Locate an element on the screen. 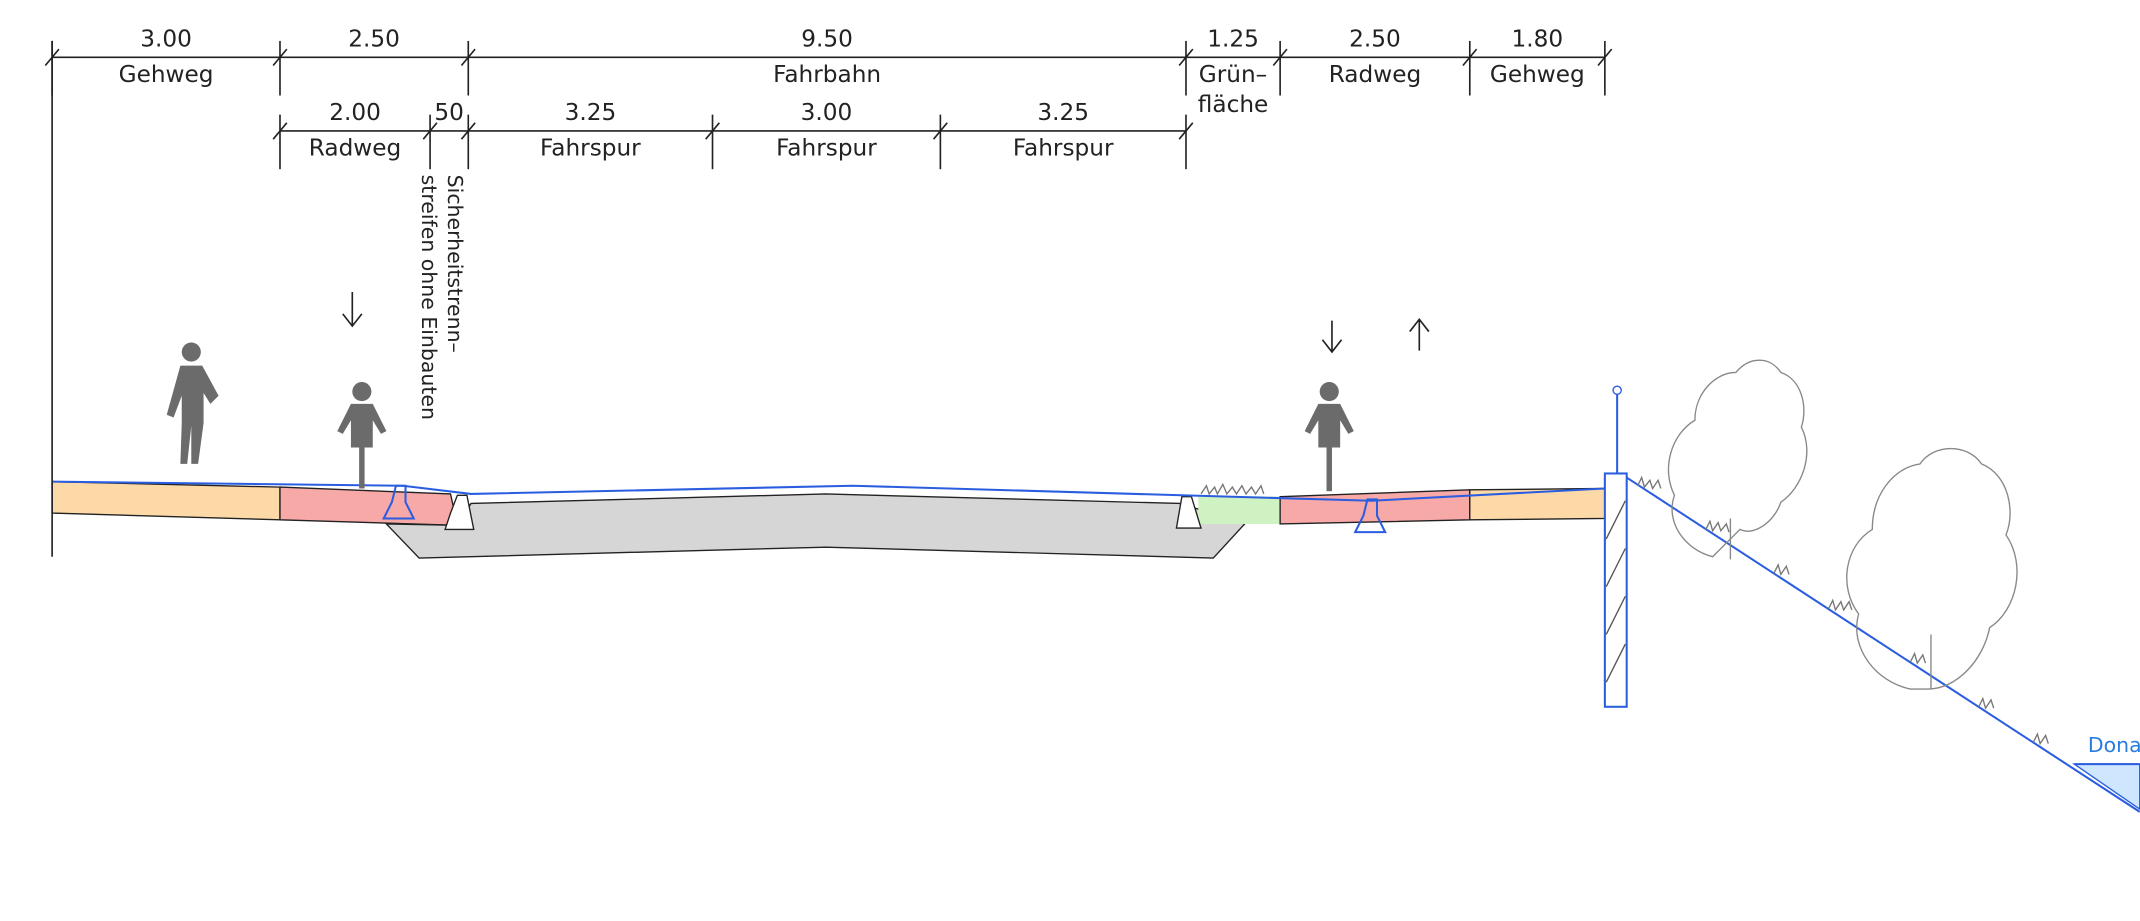  dimension-label: fläche is located at coordinates (1233, 104).